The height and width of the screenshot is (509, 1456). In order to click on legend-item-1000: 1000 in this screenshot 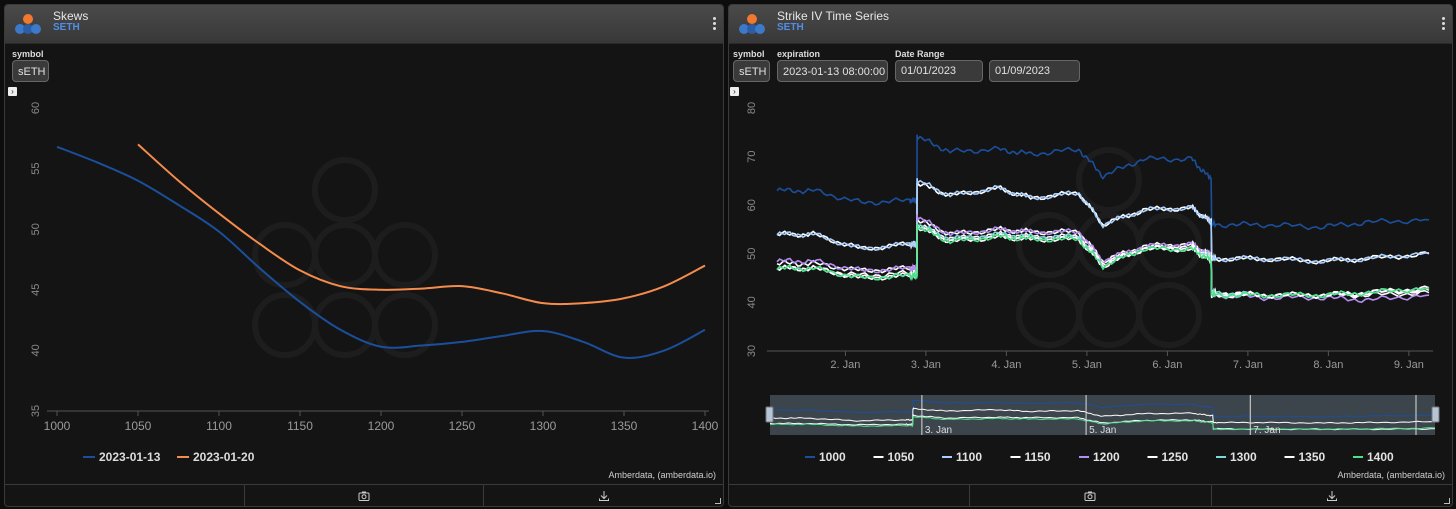, I will do `click(832, 457)`.